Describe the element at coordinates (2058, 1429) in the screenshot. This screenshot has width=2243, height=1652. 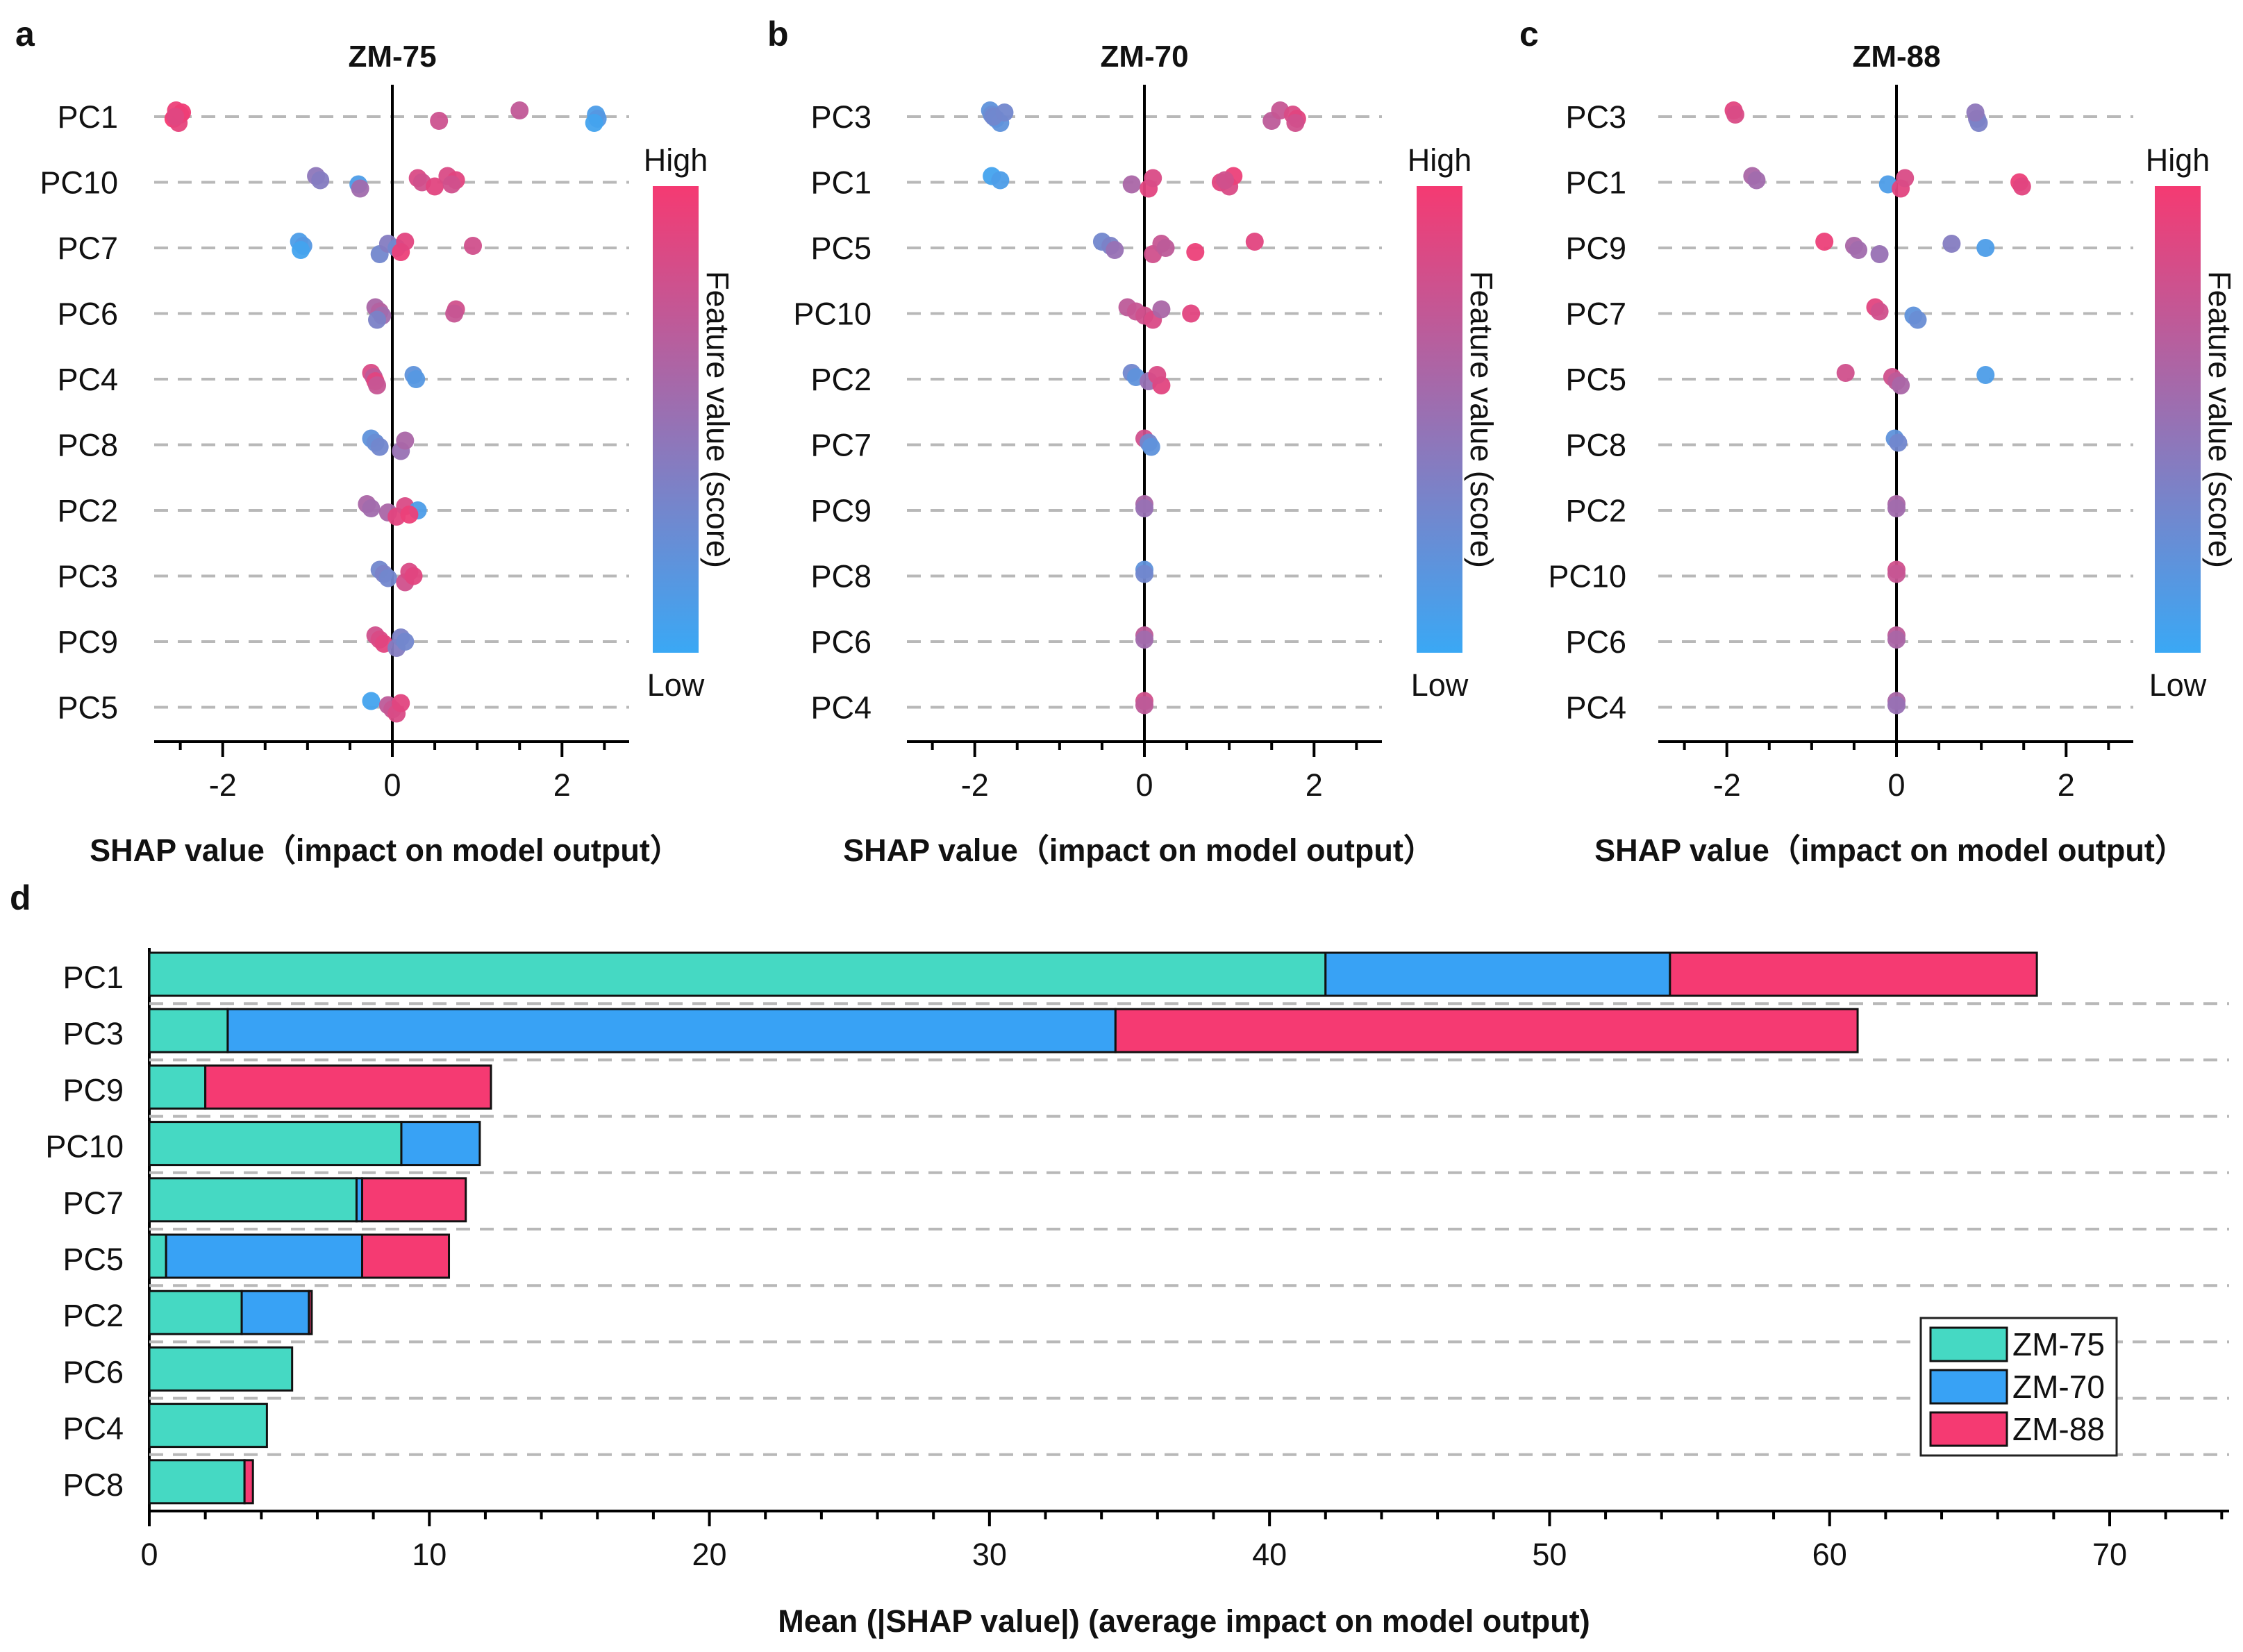
I see `panel-d-legend-label: ZM-88` at that location.